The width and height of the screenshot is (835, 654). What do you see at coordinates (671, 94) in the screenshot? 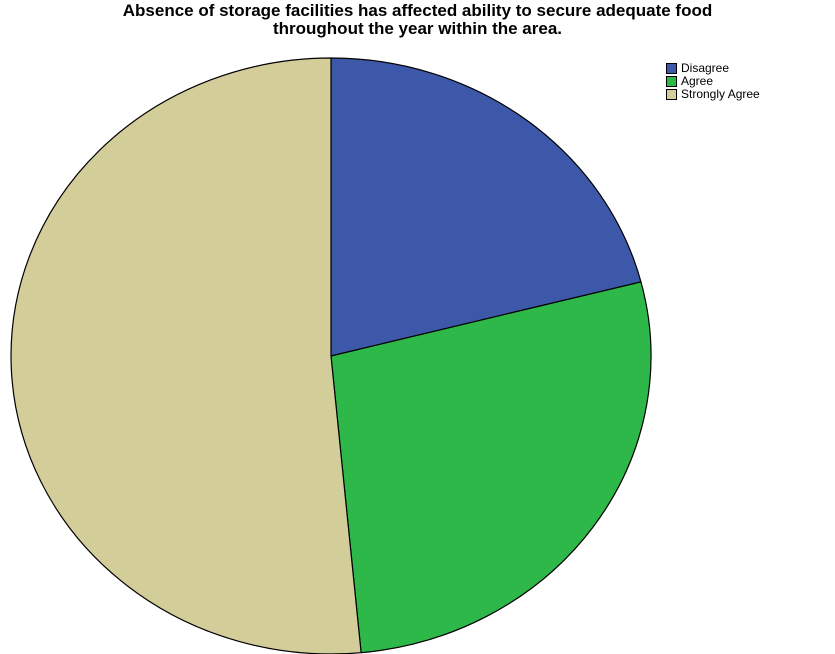
I see `legend-swatch-strongly-agree` at bounding box center [671, 94].